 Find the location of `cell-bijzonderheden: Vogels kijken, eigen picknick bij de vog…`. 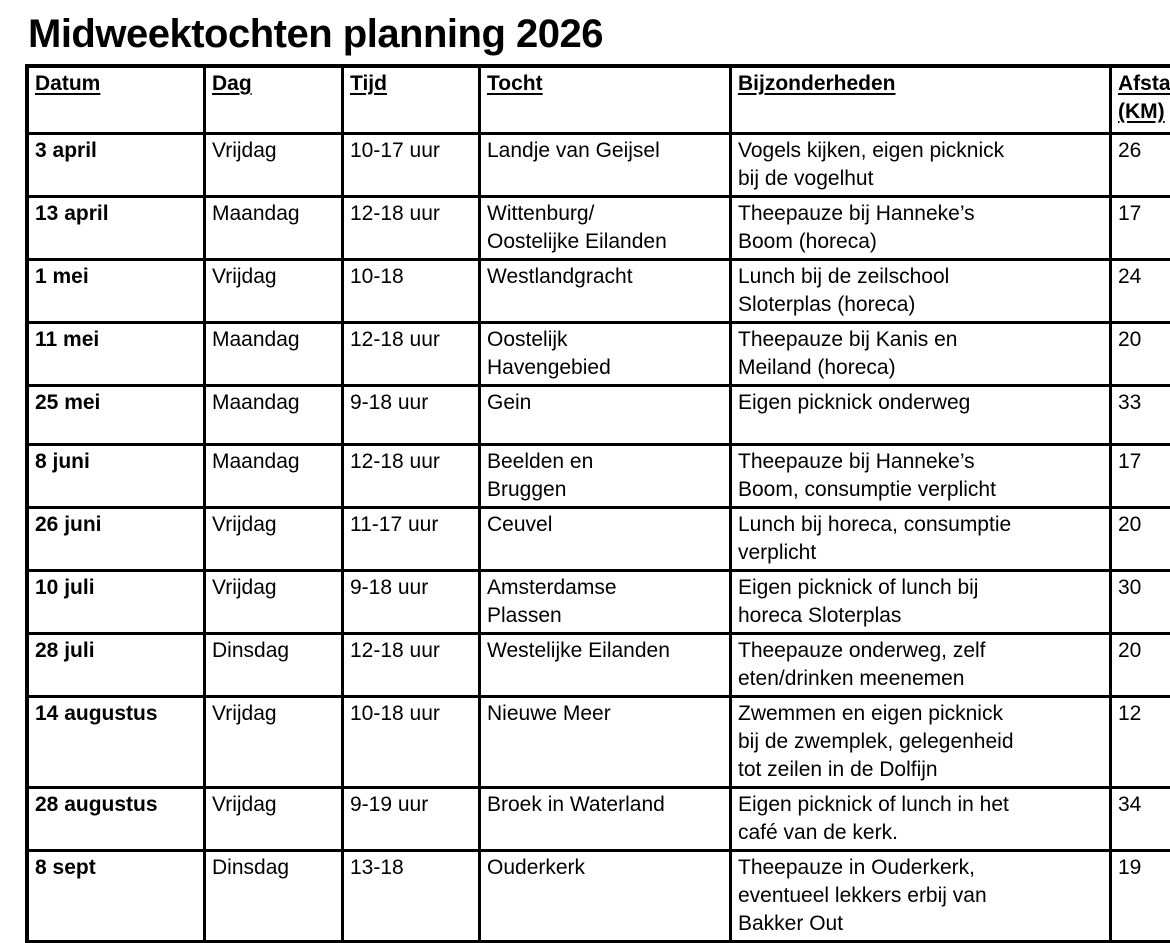

cell-bijzonderheden: Vogels kijken, eigen picknick bij de vog… is located at coordinates (920, 165).